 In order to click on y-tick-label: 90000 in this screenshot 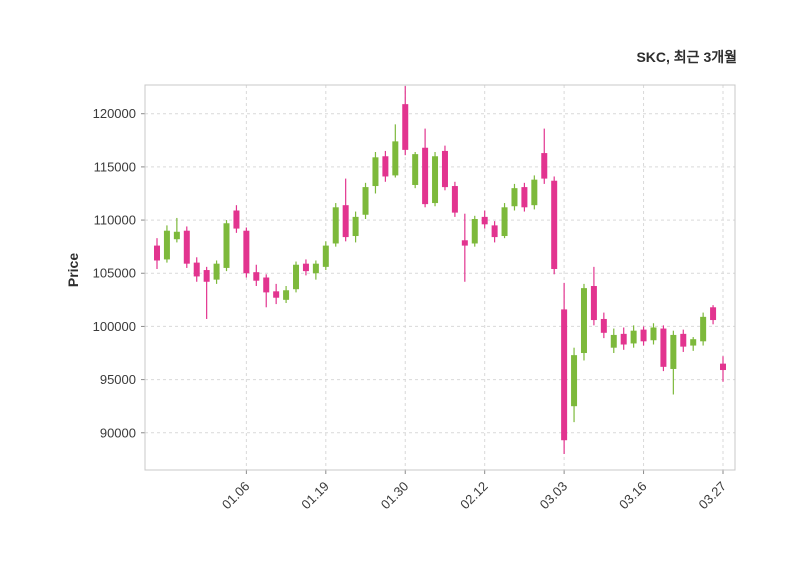, I will do `click(118, 432)`.